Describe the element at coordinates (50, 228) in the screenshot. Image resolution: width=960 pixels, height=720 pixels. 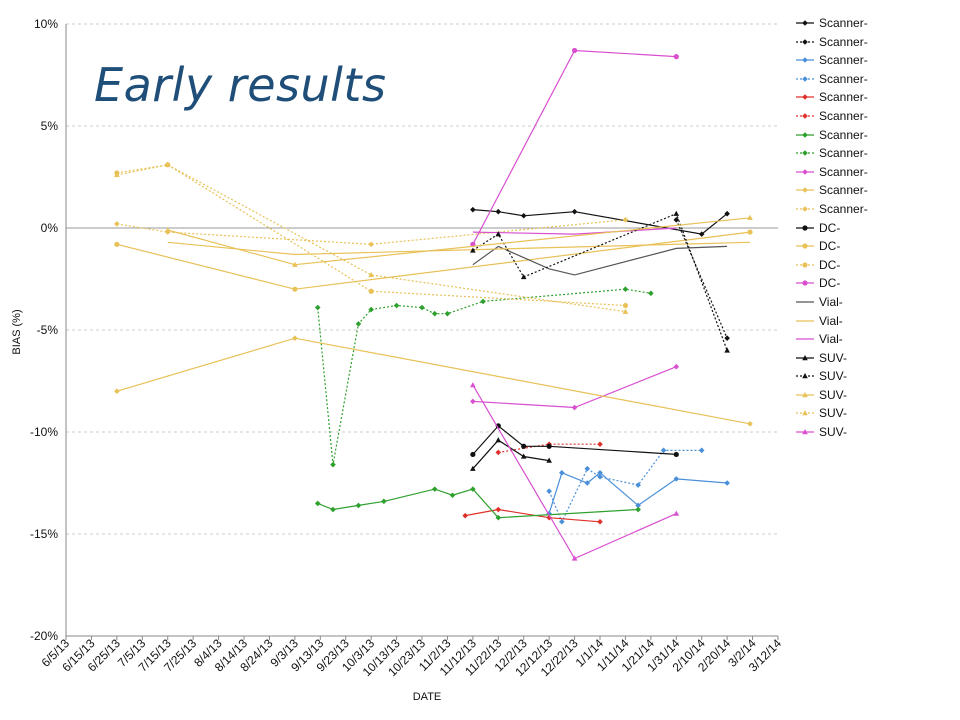
I see `y-tick-label: 0%` at that location.